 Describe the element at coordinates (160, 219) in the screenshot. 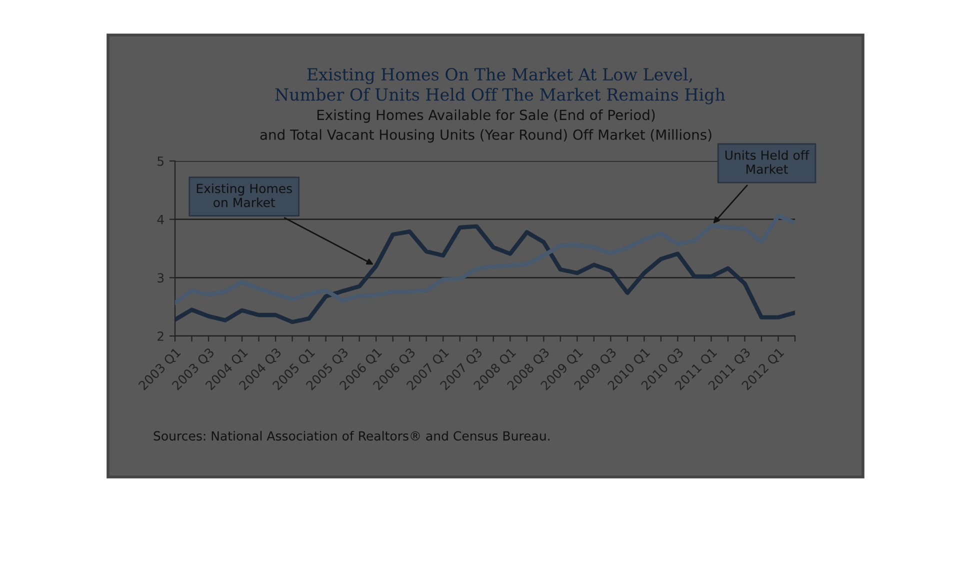

I see `y-tick-label: 4` at that location.